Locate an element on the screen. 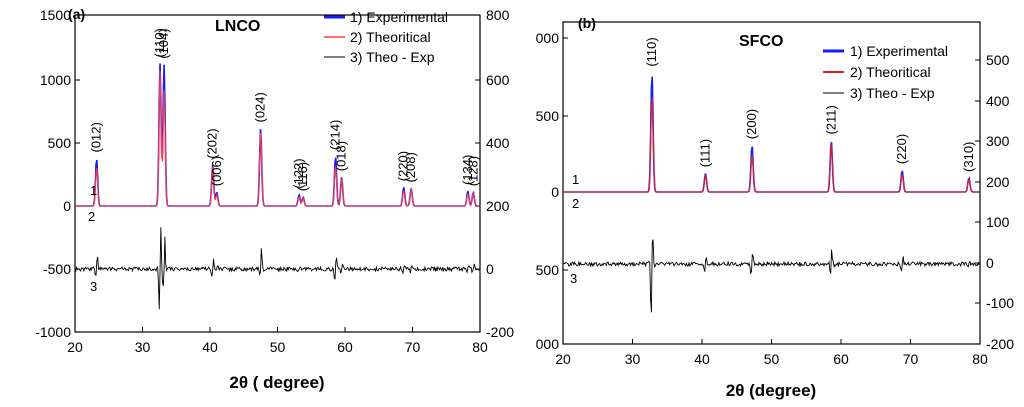  y-right-tick-label: 600 is located at coordinates (498, 80).